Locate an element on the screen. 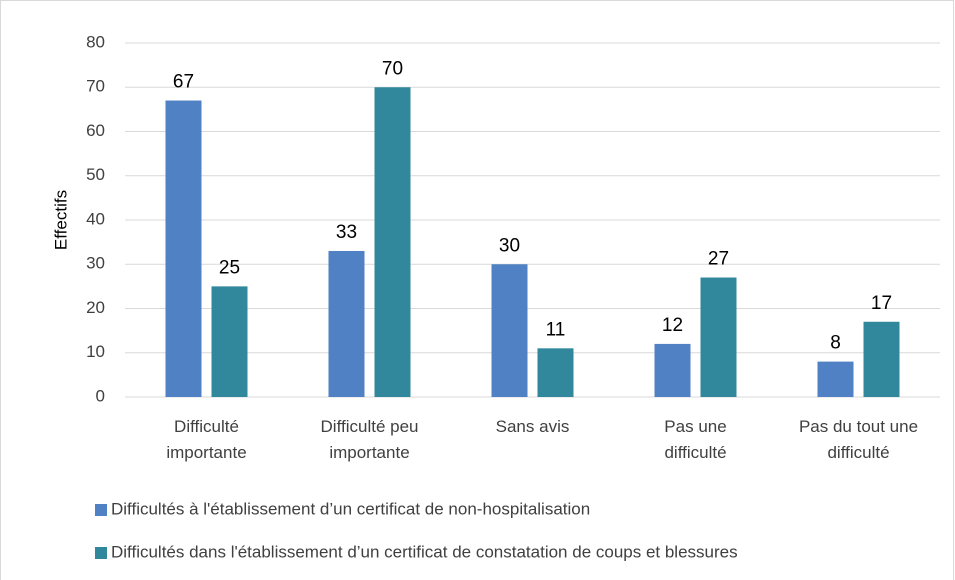 The height and width of the screenshot is (580, 955). data-label: 33 is located at coordinates (346, 232).